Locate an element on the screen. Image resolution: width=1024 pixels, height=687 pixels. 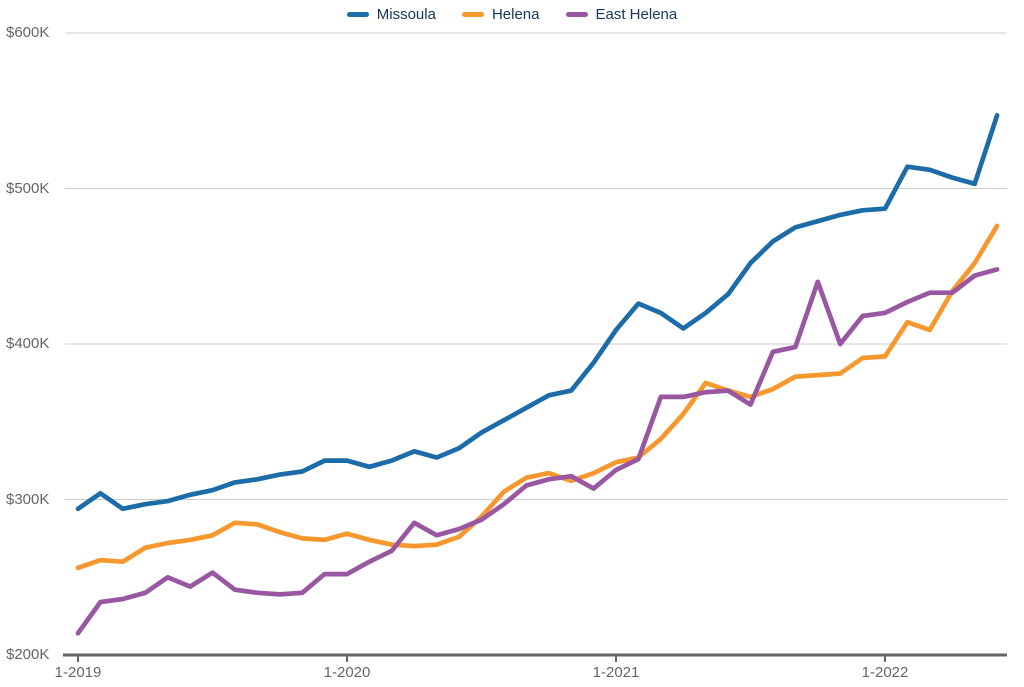
chart-legend: Missoula Helena East Helena is located at coordinates (512, 14).